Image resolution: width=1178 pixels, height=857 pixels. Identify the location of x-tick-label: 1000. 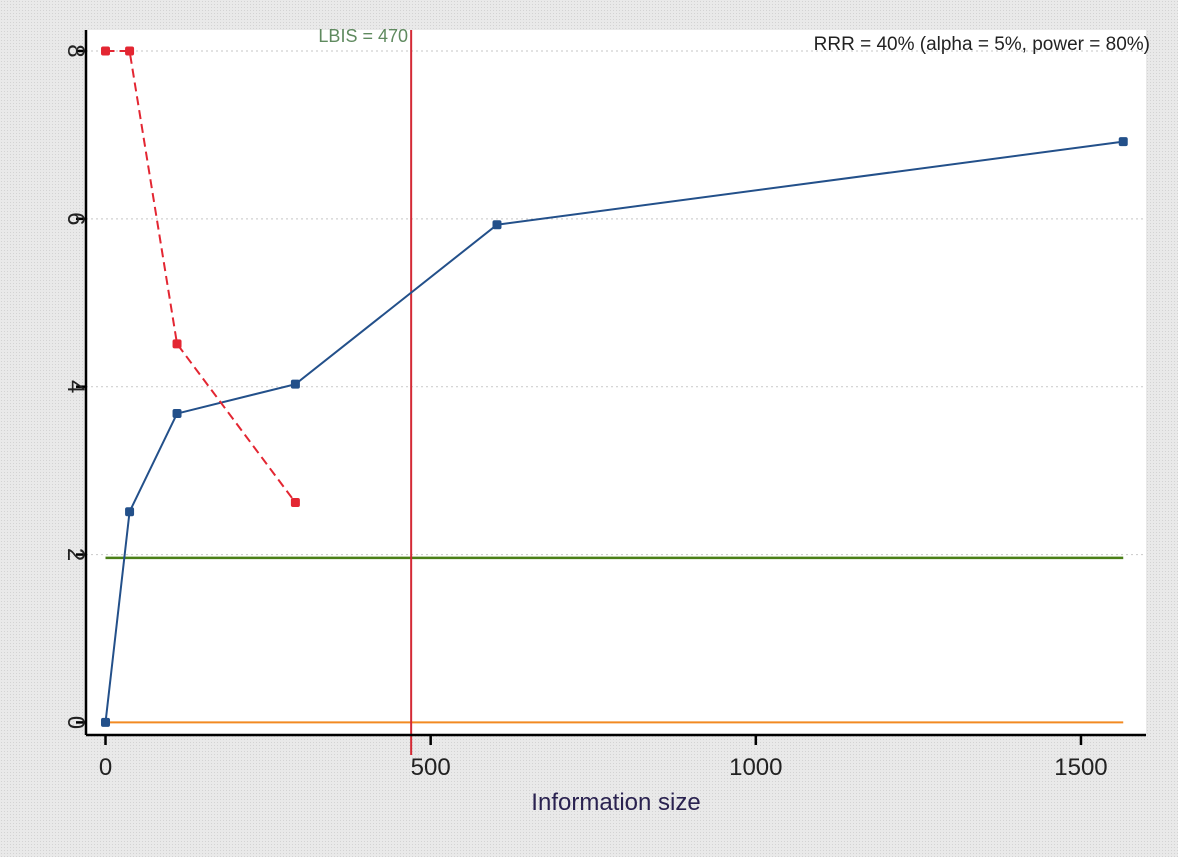
(755, 767).